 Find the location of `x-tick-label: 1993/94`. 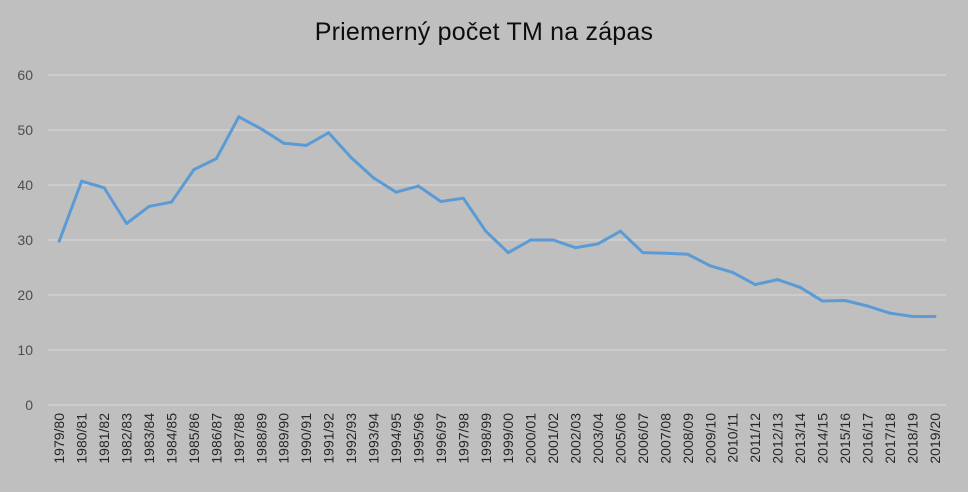

x-tick-label: 1993/94 is located at coordinates (374, 438).